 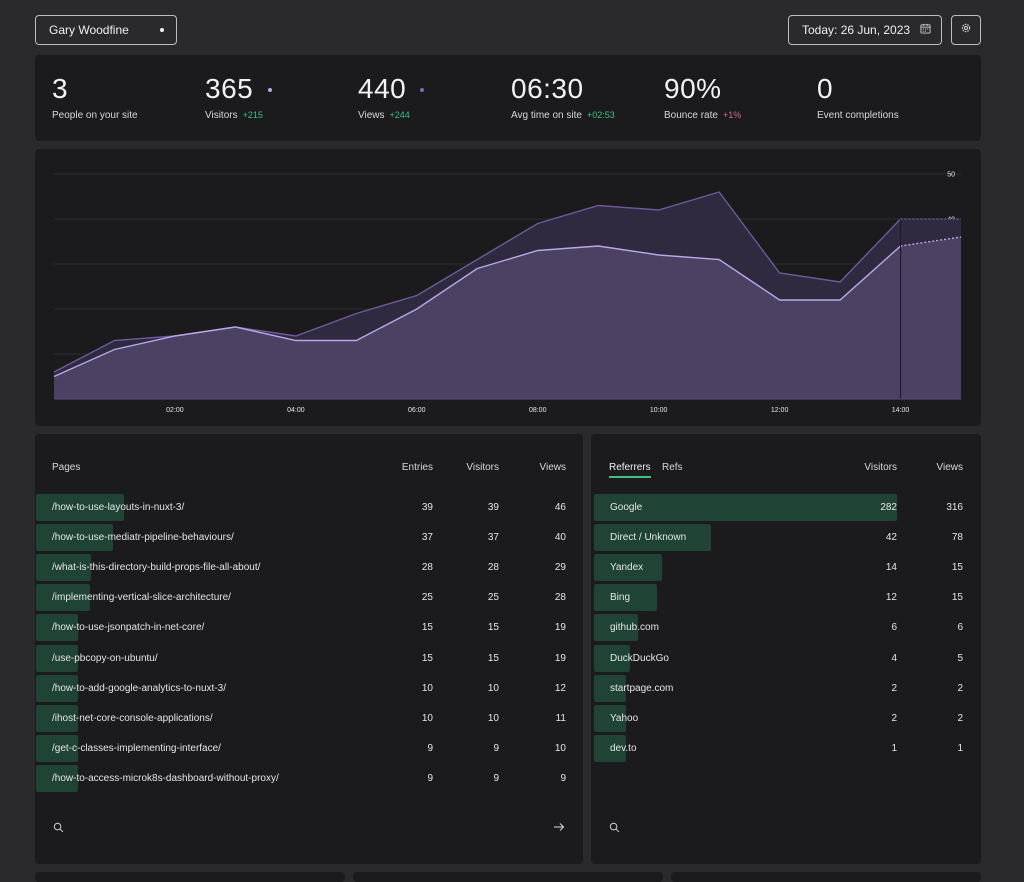 I want to click on stat-views: 440 Views+244, so click(x=384, y=96).